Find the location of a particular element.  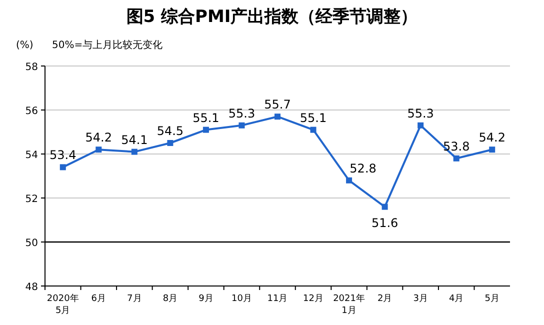

chart-title: 图5 综合PMI产出指数（经季节调整） is located at coordinates (272, 17).